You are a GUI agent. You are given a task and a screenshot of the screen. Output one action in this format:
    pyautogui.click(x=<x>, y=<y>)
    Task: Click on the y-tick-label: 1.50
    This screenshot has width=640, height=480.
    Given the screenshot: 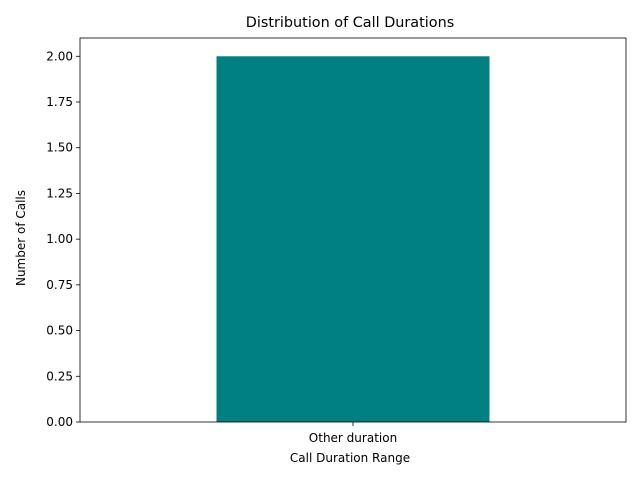 What is the action you would take?
    pyautogui.click(x=59, y=148)
    